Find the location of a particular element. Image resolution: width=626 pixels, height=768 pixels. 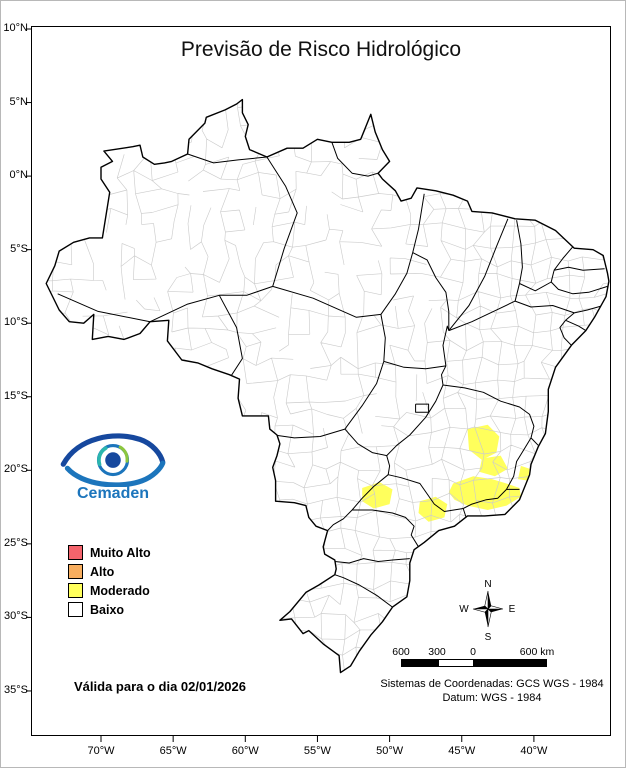

legend-label: Moderado is located at coordinates (120, 590).